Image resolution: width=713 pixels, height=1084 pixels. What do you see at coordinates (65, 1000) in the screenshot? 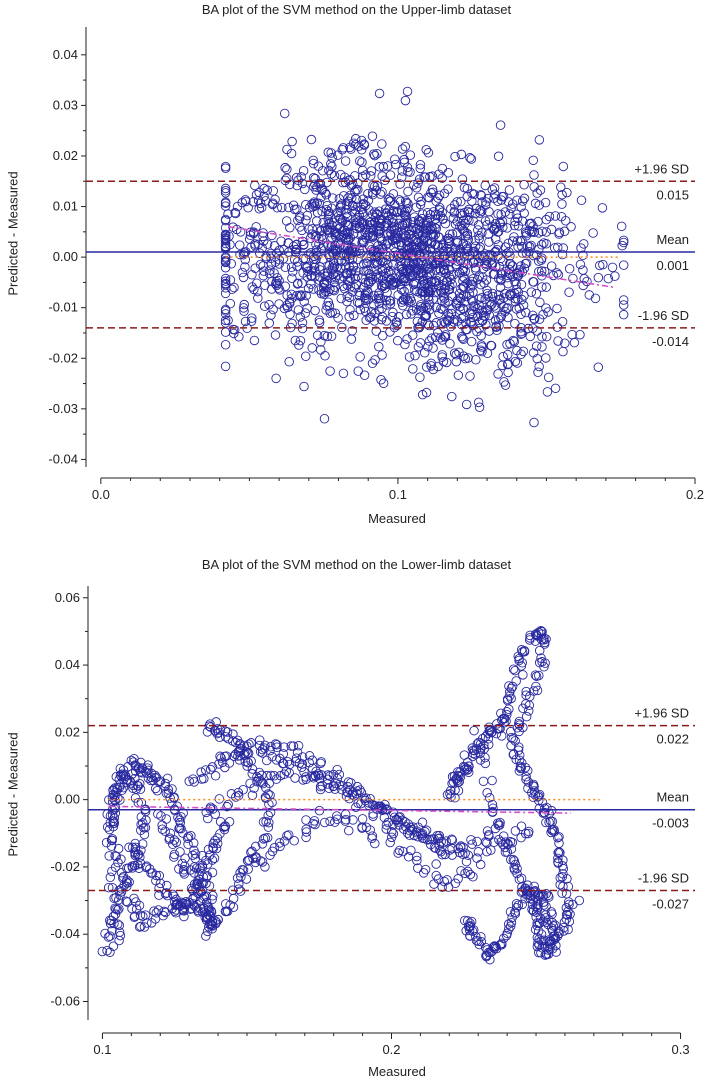
I see `y-tick-label: -0.06` at bounding box center [65, 1000].